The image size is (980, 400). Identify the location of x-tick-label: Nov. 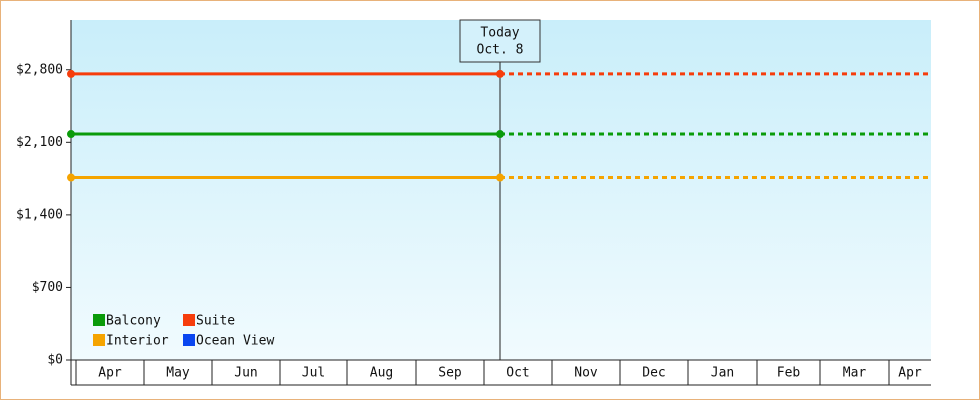
(586, 373).